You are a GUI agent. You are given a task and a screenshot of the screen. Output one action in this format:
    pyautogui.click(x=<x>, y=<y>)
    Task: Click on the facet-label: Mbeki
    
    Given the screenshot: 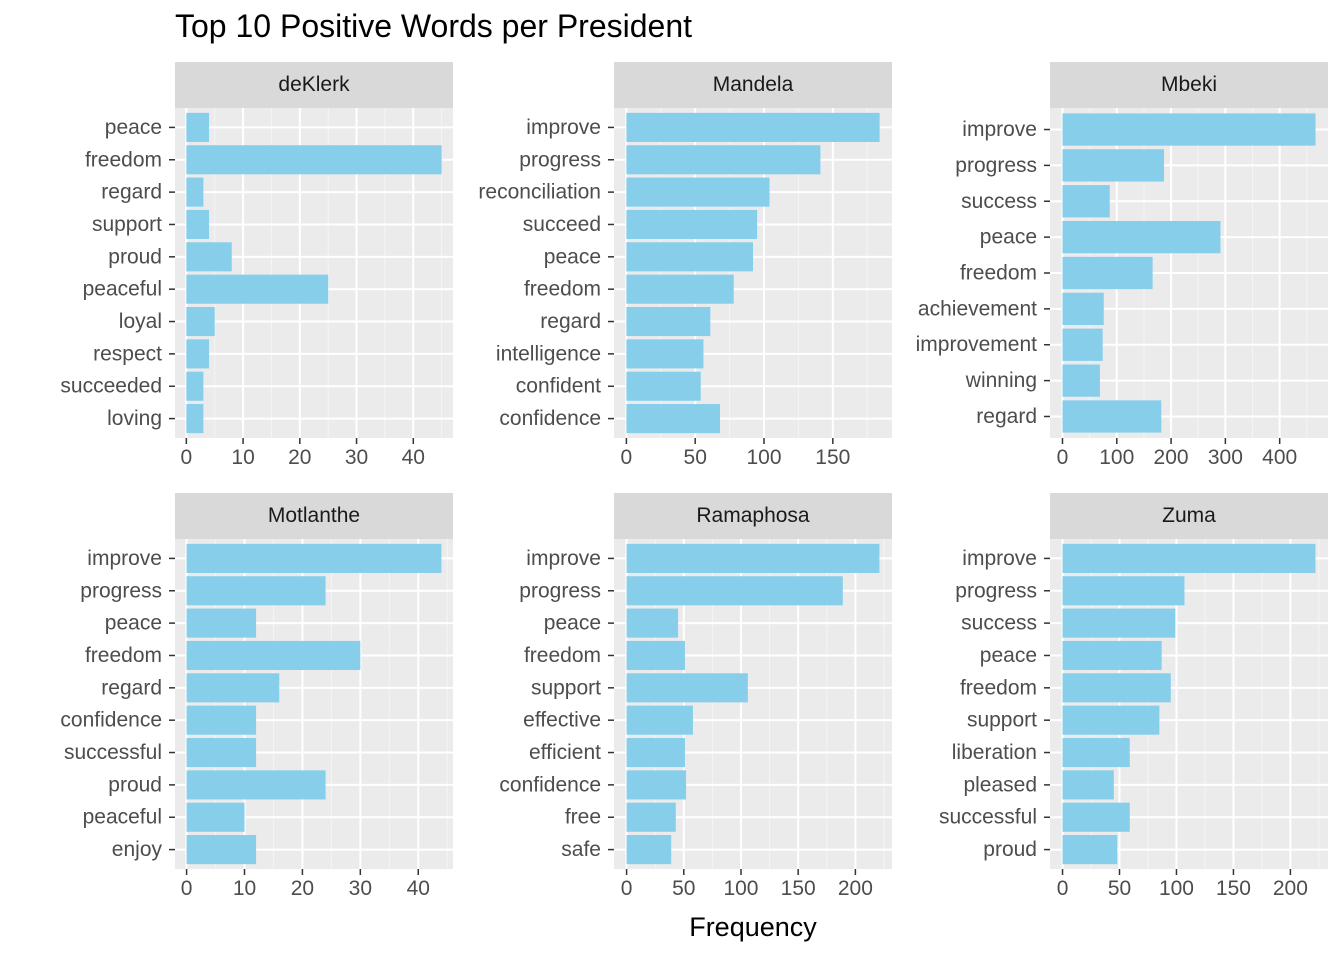 What is the action you would take?
    pyautogui.click(x=1189, y=84)
    